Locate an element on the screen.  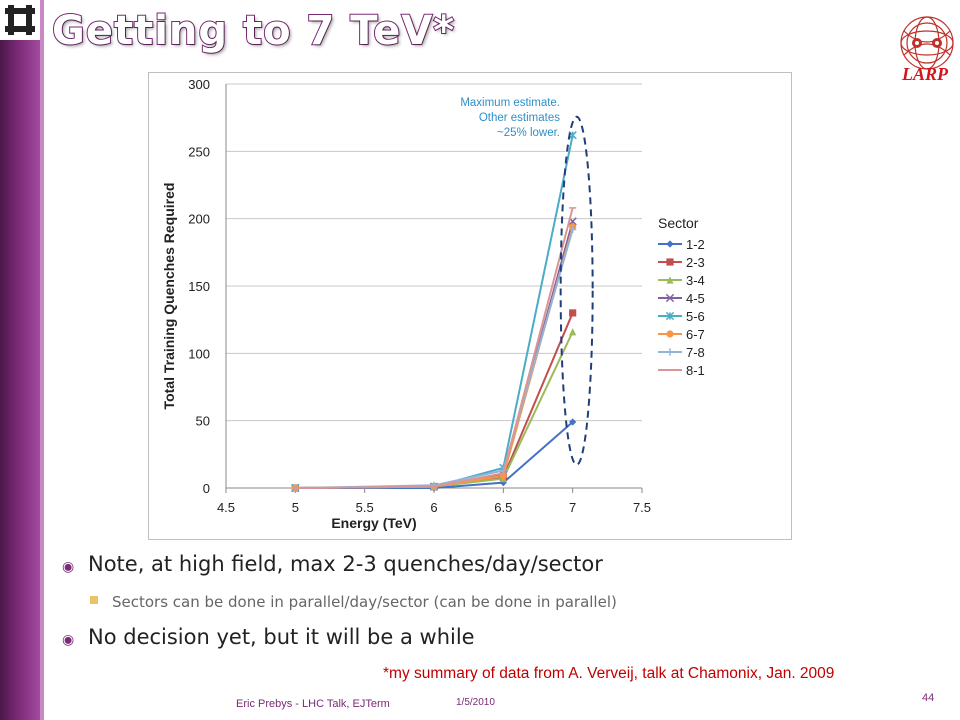
footer-author: Eric Prebys - LHC Talk, EJTerm is located at coordinates (313, 704).